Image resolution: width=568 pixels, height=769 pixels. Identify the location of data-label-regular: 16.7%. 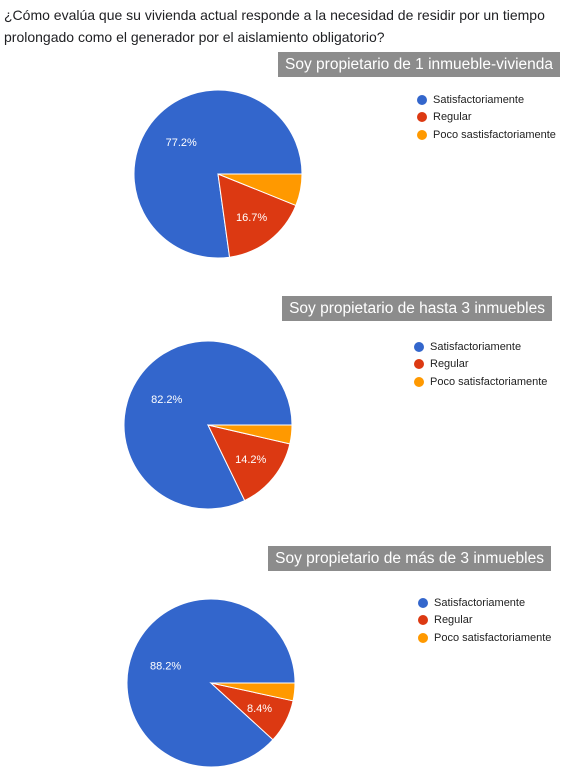
(251, 218).